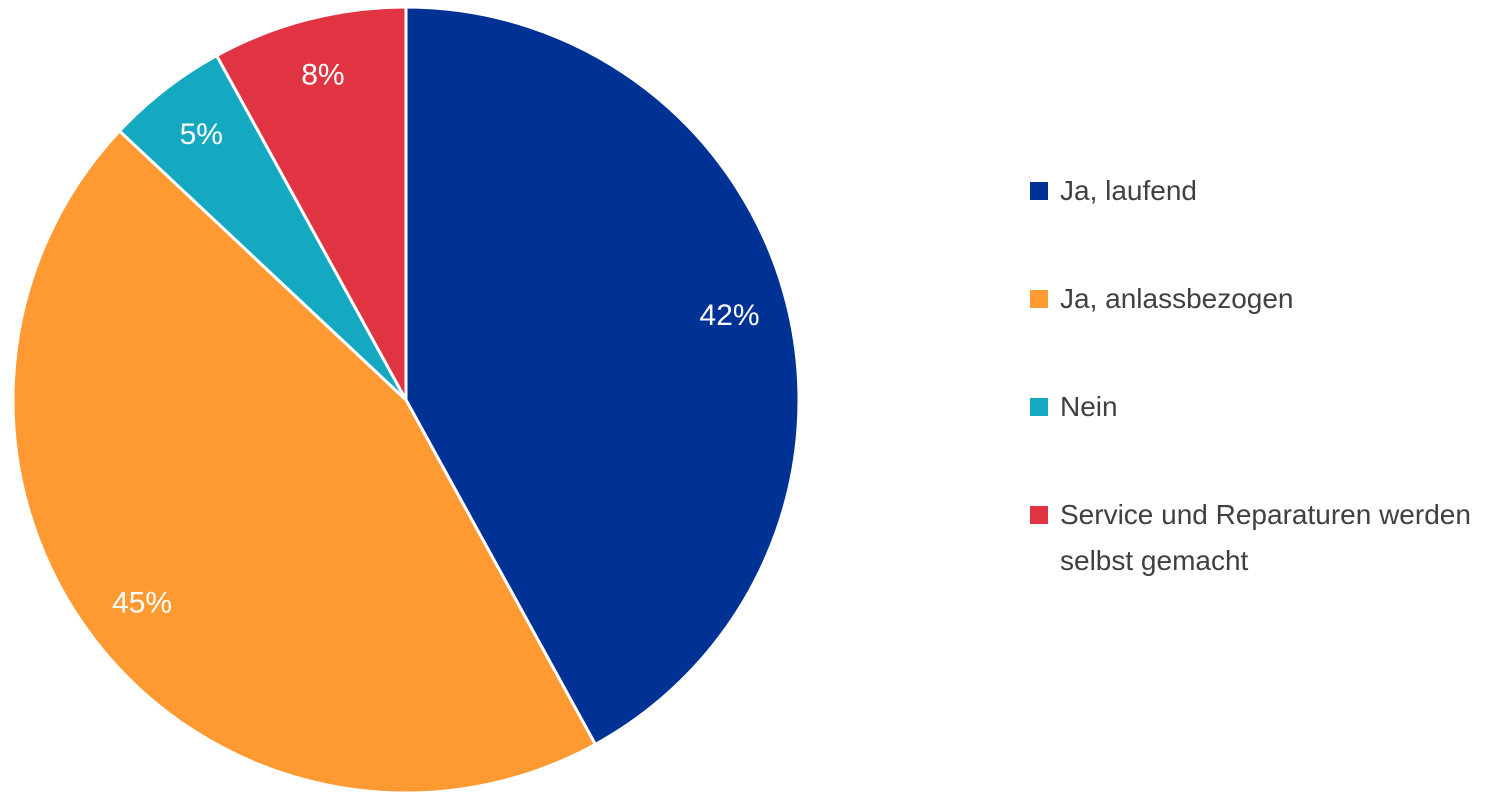  I want to click on data-label: 8%, so click(322, 74).